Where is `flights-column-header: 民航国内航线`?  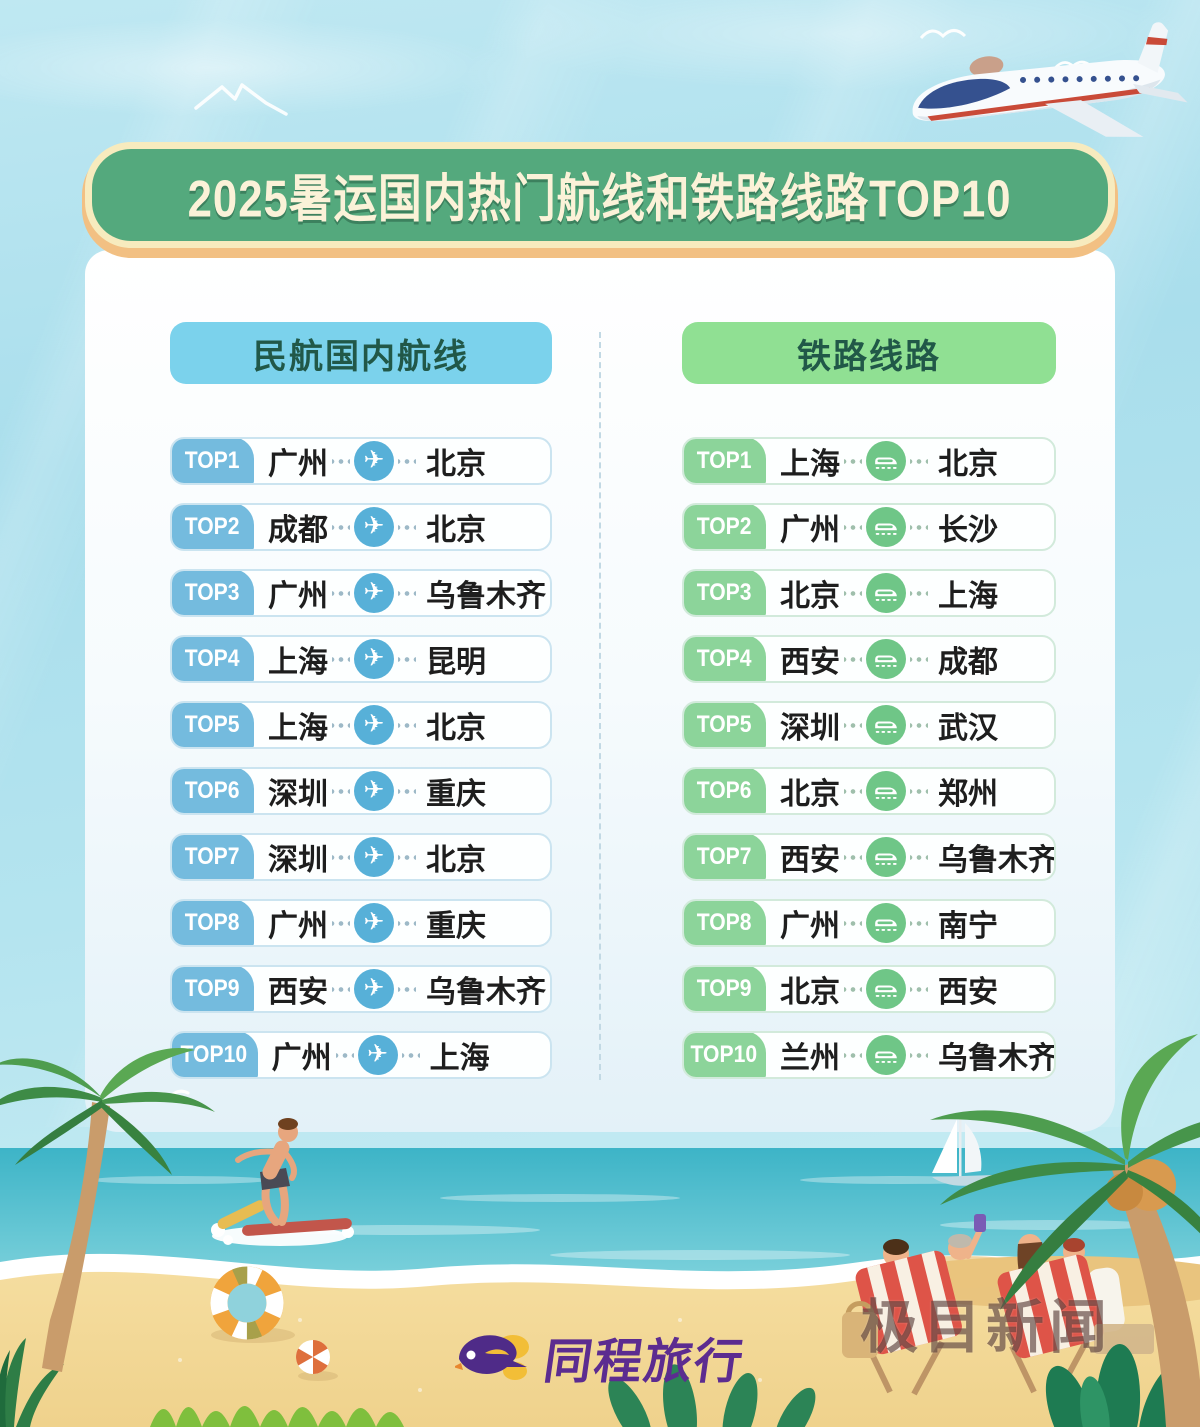 flights-column-header: 民航国内航线 is located at coordinates (361, 353).